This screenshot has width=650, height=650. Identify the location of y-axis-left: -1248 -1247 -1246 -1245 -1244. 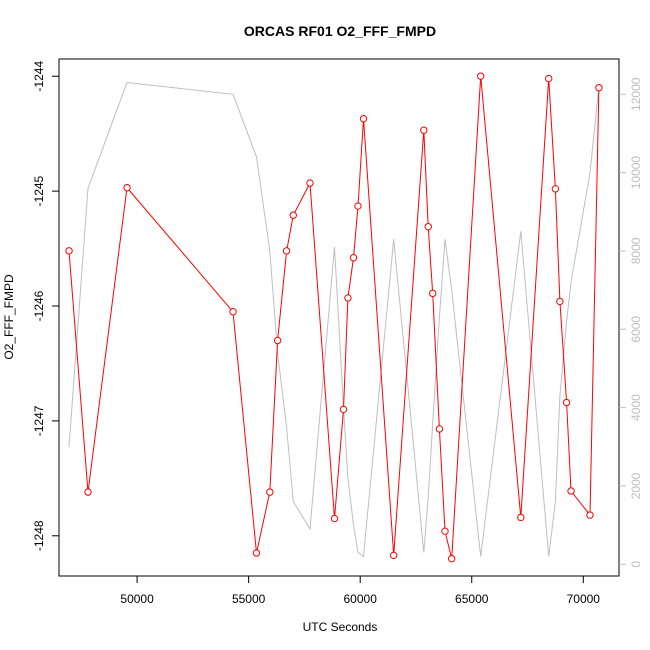
(45, 306).